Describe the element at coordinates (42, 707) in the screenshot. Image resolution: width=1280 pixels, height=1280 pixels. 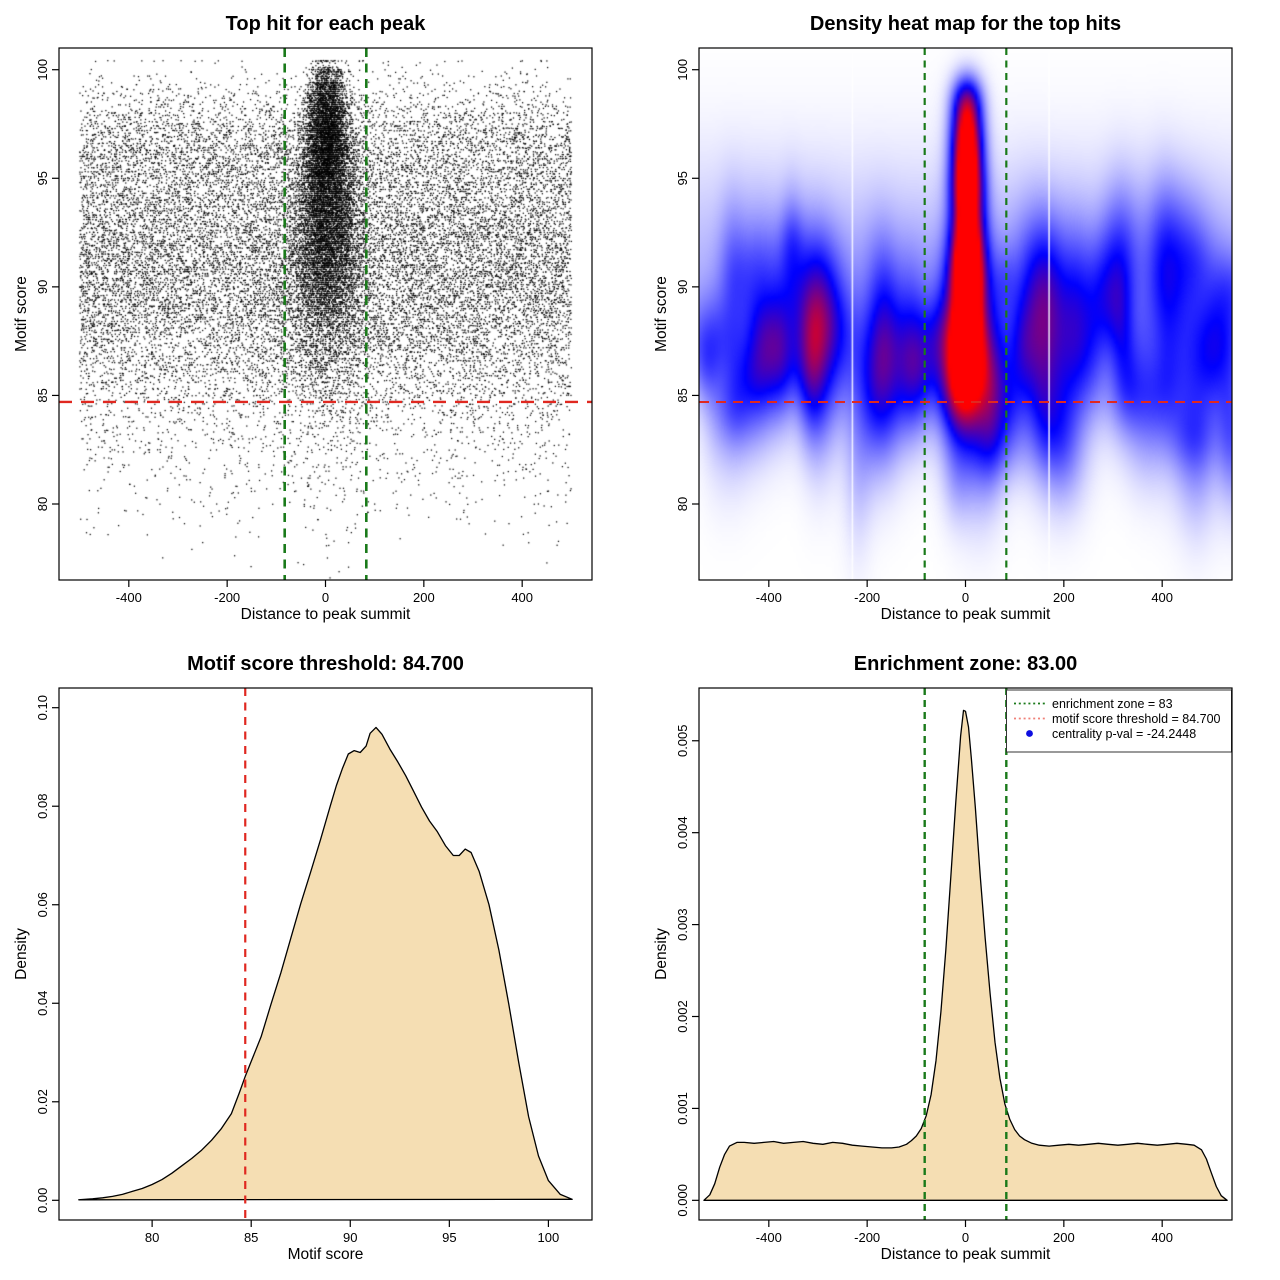
I see `y-tick-label: 0.10` at that location.